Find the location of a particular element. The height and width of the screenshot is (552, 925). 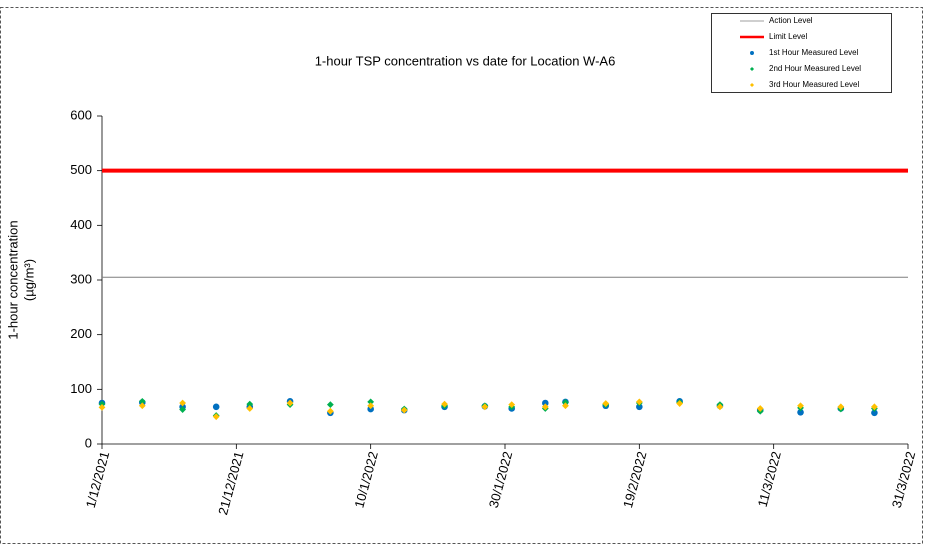

legend-text: Action Level is located at coordinates (791, 20).